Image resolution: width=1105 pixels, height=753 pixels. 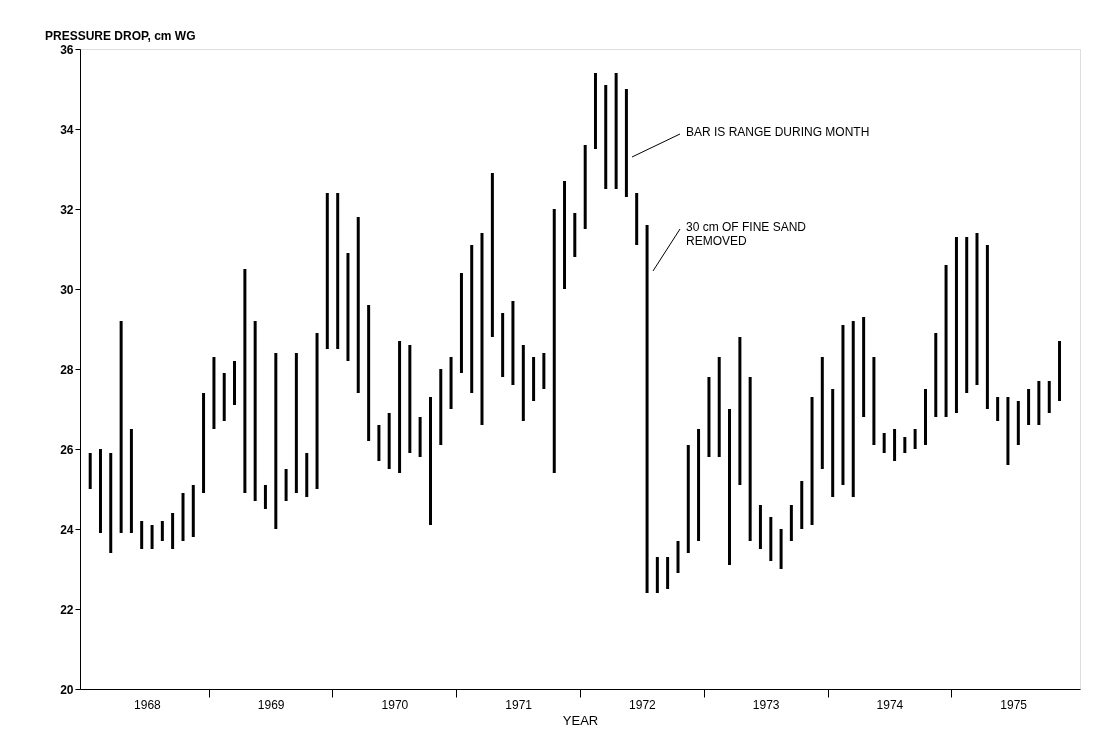 I want to click on y-tick-label: 36, so click(x=67, y=49).